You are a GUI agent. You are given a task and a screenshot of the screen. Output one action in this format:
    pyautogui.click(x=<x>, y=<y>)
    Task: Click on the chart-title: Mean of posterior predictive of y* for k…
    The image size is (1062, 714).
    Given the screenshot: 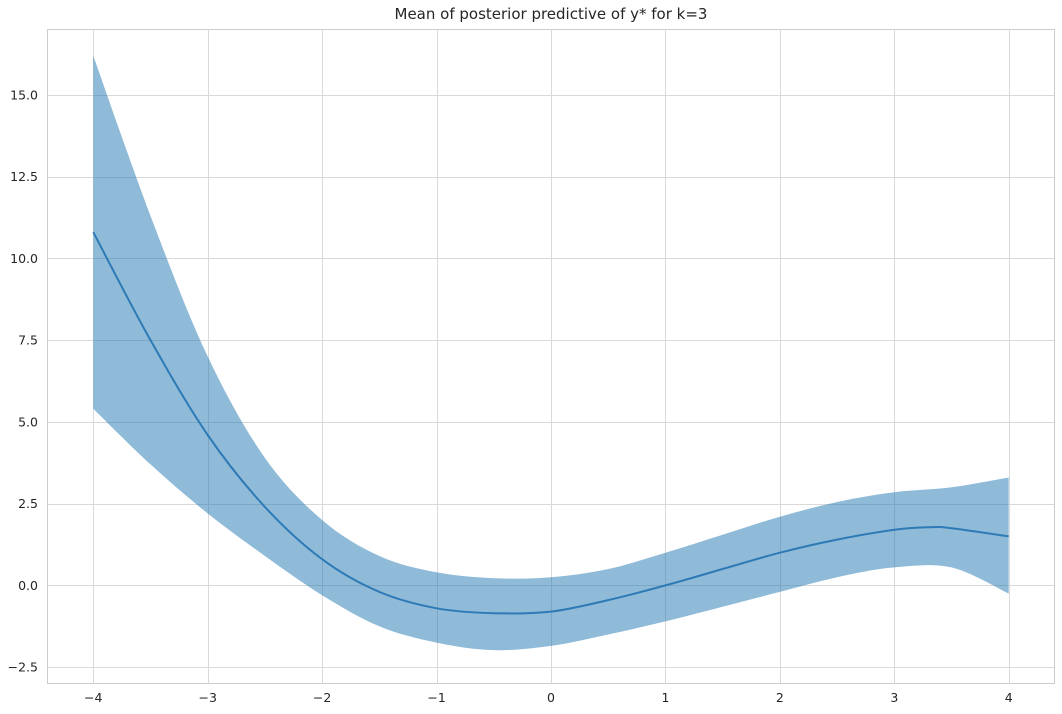 What is the action you would take?
    pyautogui.click(x=551, y=14)
    